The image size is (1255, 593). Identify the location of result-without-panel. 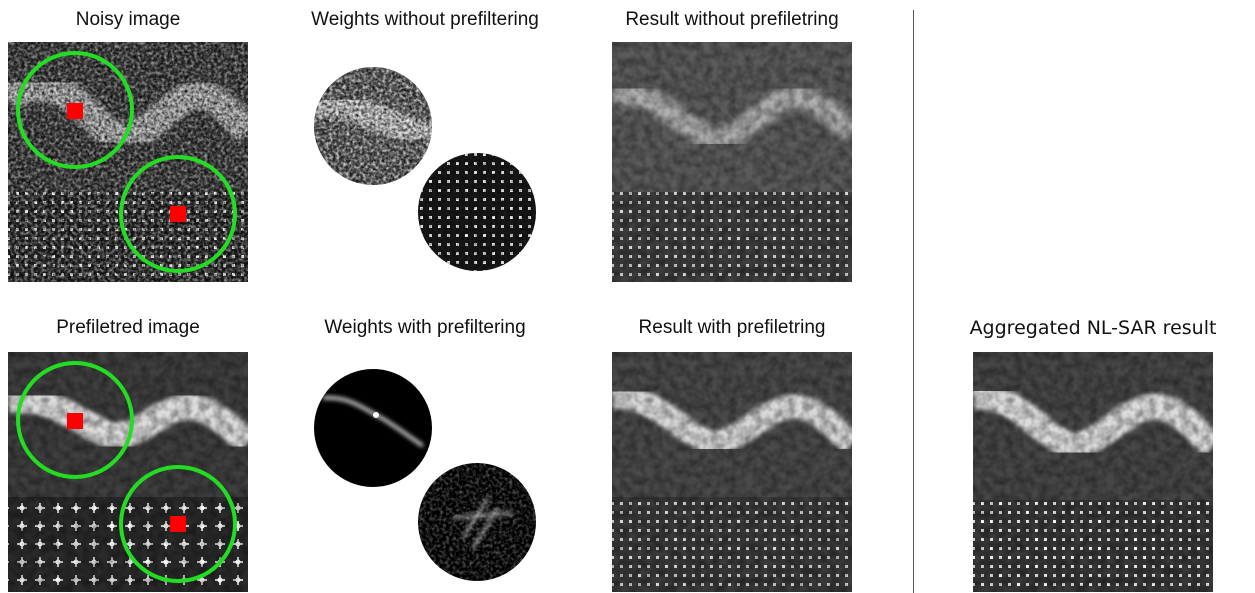
(732, 162).